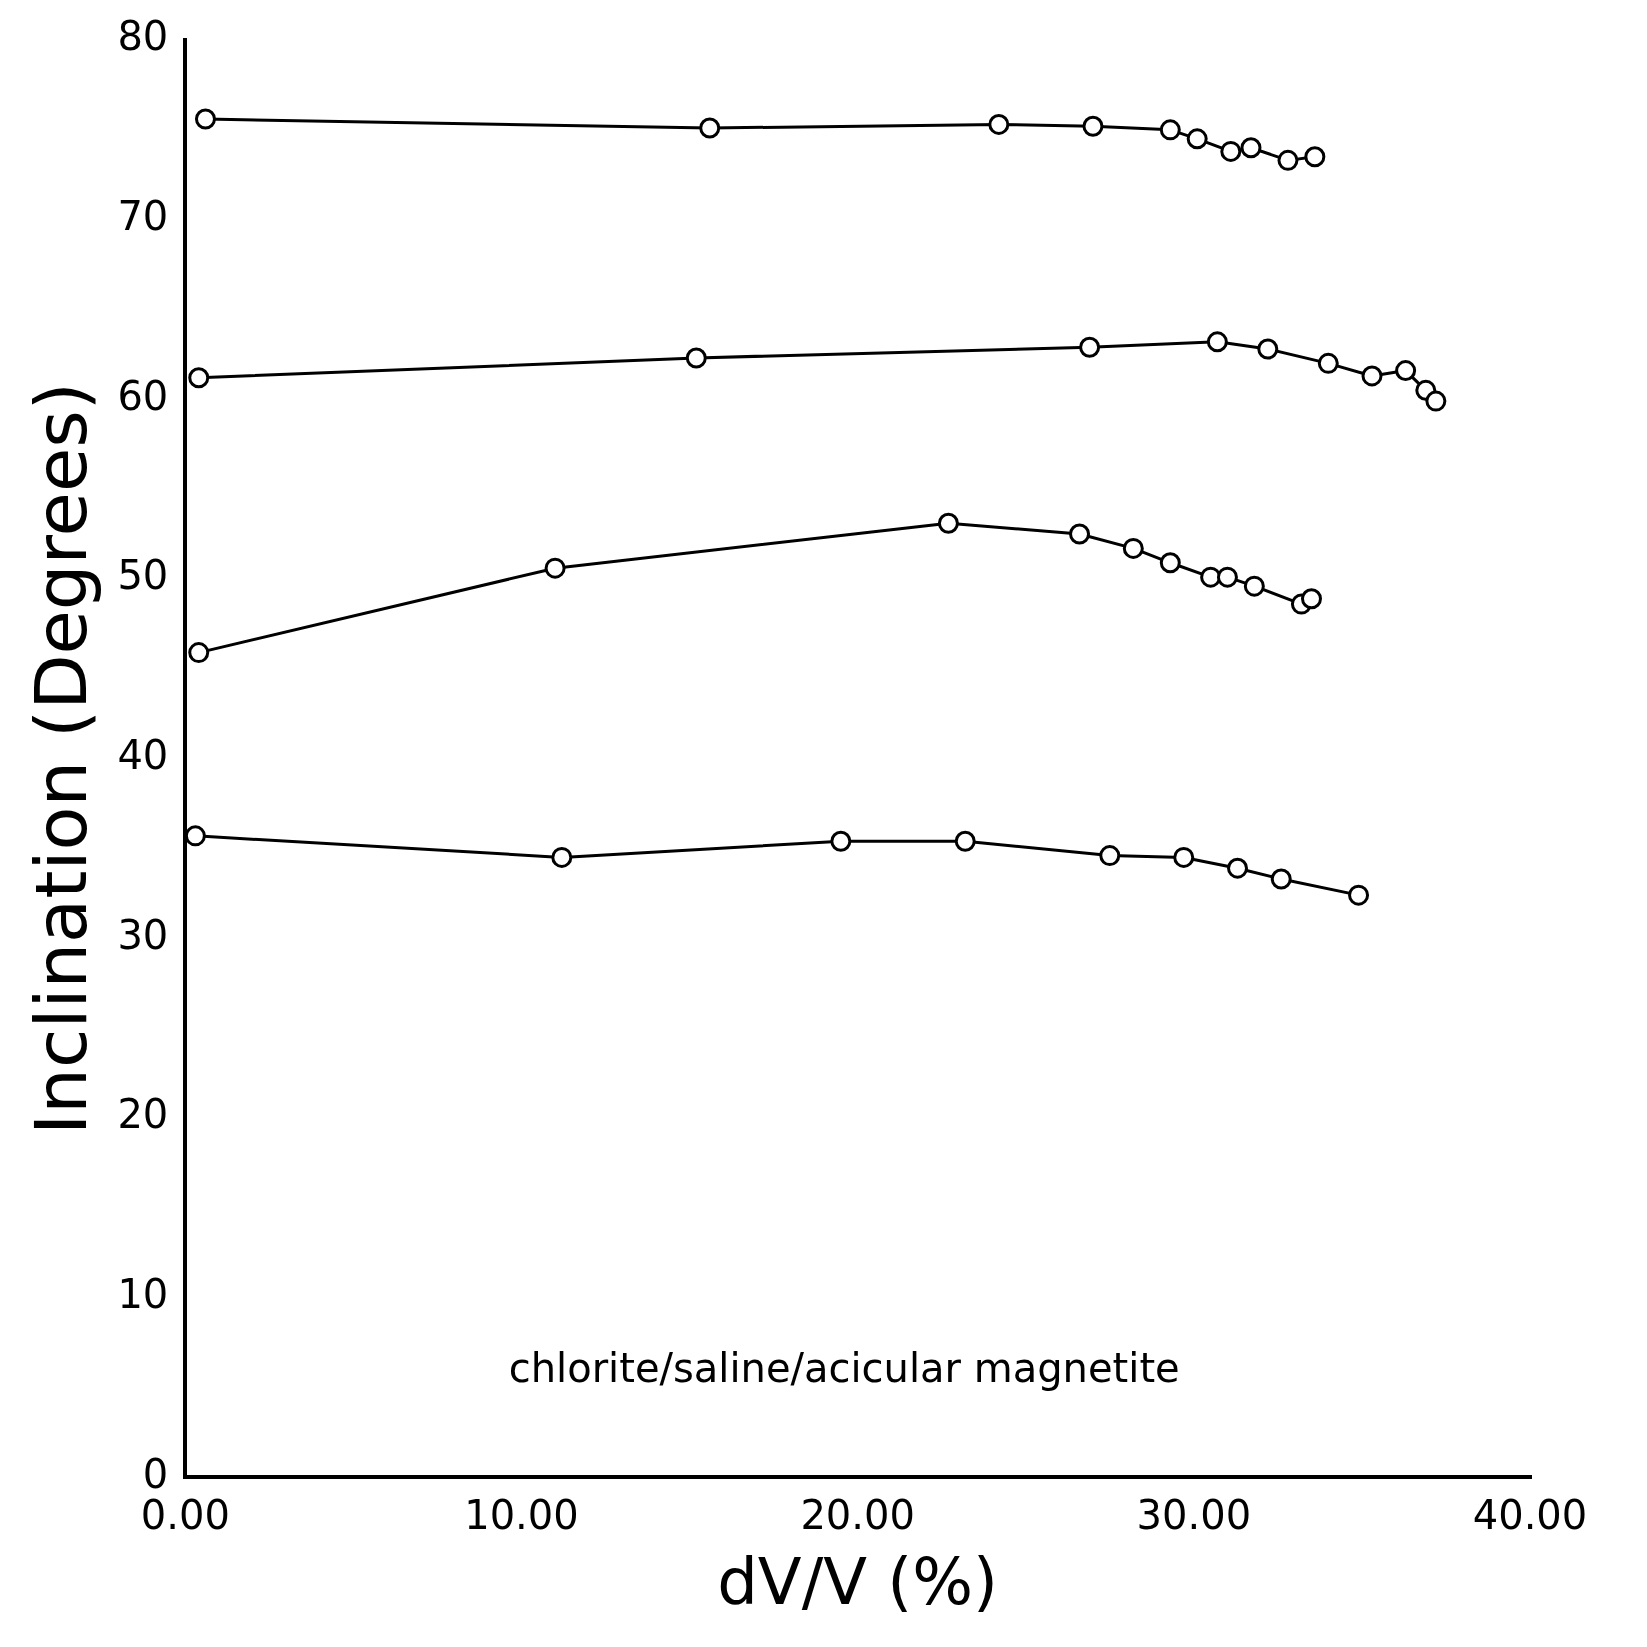 This screenshot has height=1647, width=1647. What do you see at coordinates (143, 216) in the screenshot?
I see `y-tick-label: 70` at bounding box center [143, 216].